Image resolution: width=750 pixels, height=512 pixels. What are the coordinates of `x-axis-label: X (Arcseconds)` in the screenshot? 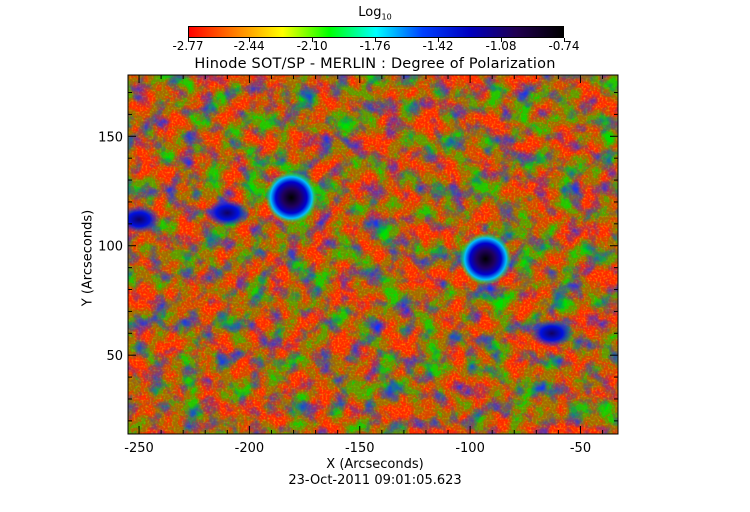 It's located at (374, 464).